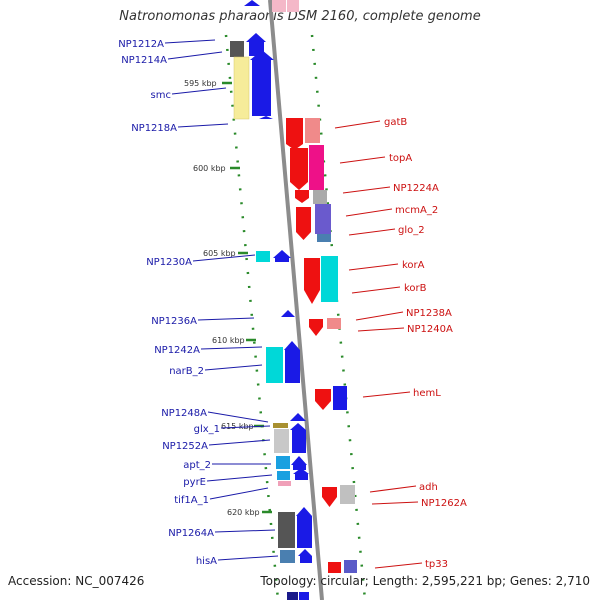 This screenshot has height=600, width=600. What do you see at coordinates (271, 6) in the screenshot?
I see `top-features` at bounding box center [271, 6].